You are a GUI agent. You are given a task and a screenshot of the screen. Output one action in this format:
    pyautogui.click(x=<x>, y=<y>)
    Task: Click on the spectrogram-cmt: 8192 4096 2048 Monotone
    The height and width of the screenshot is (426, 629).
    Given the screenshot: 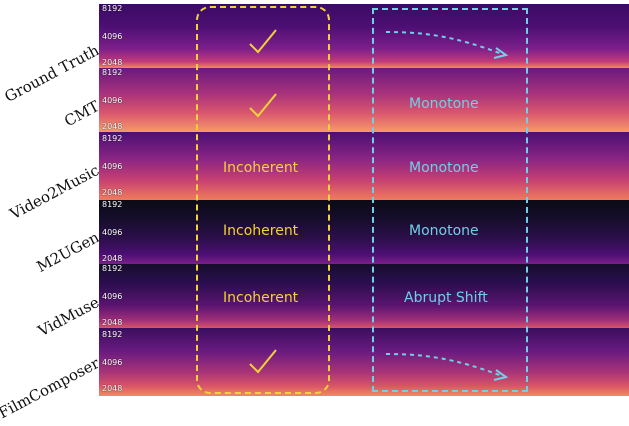 What is the action you would take?
    pyautogui.click(x=364, y=100)
    